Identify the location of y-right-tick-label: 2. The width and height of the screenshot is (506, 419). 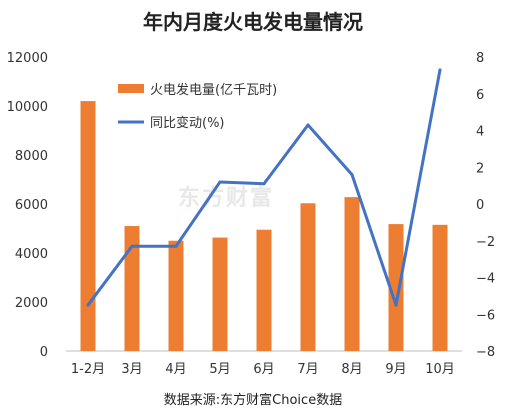
(480, 168).